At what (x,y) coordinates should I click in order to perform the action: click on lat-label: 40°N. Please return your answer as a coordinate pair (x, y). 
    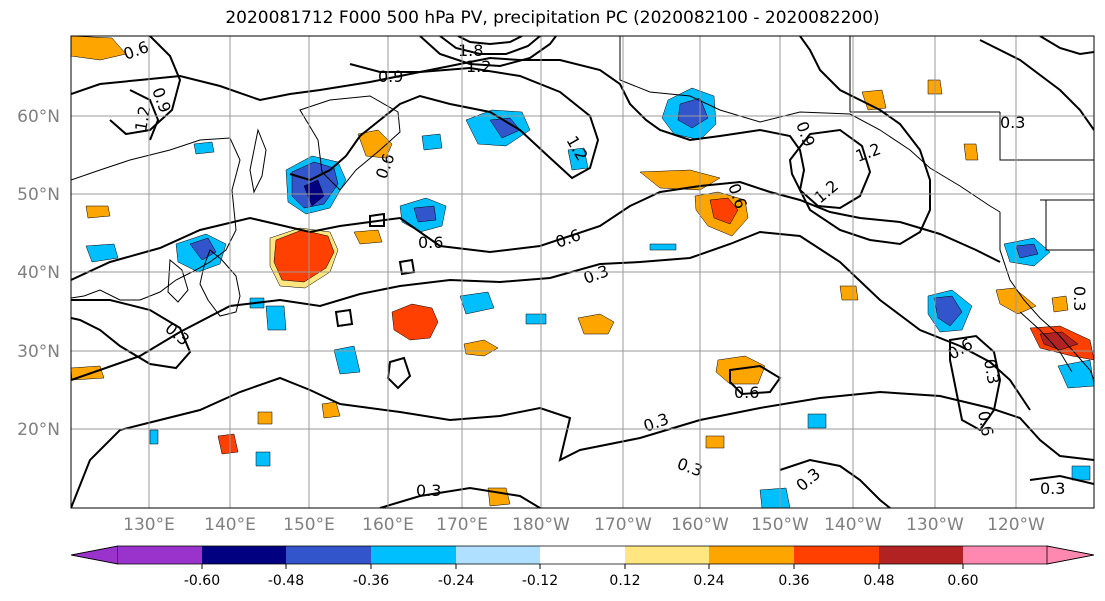
    Looking at the image, I should click on (38, 273).